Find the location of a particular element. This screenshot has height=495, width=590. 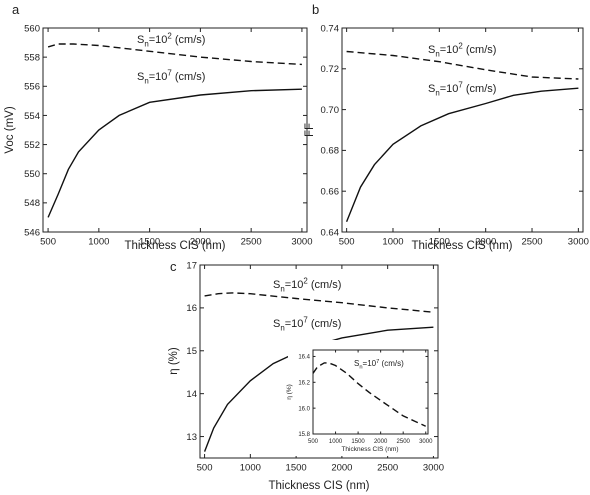

y-tick-label: 0.70 is located at coordinates (330, 110).